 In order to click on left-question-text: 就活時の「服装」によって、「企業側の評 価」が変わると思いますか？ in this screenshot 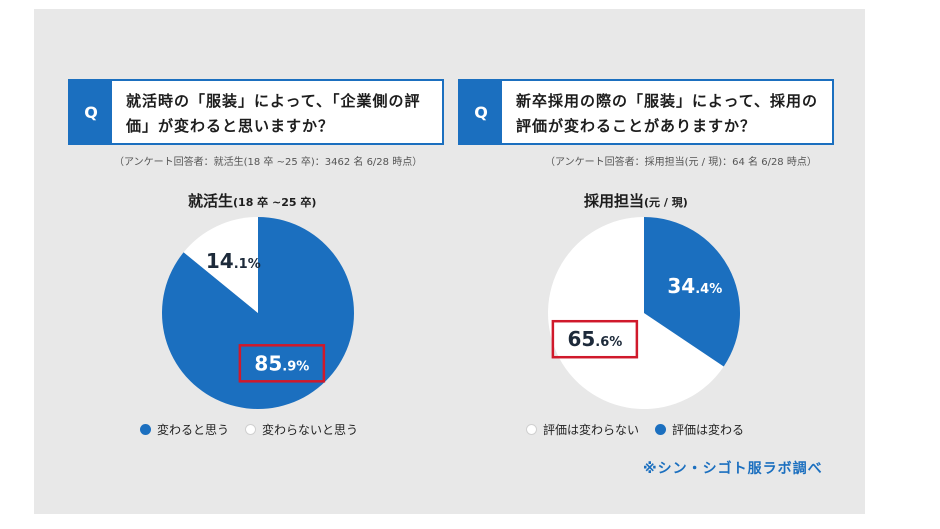, I will do `click(279, 114)`.